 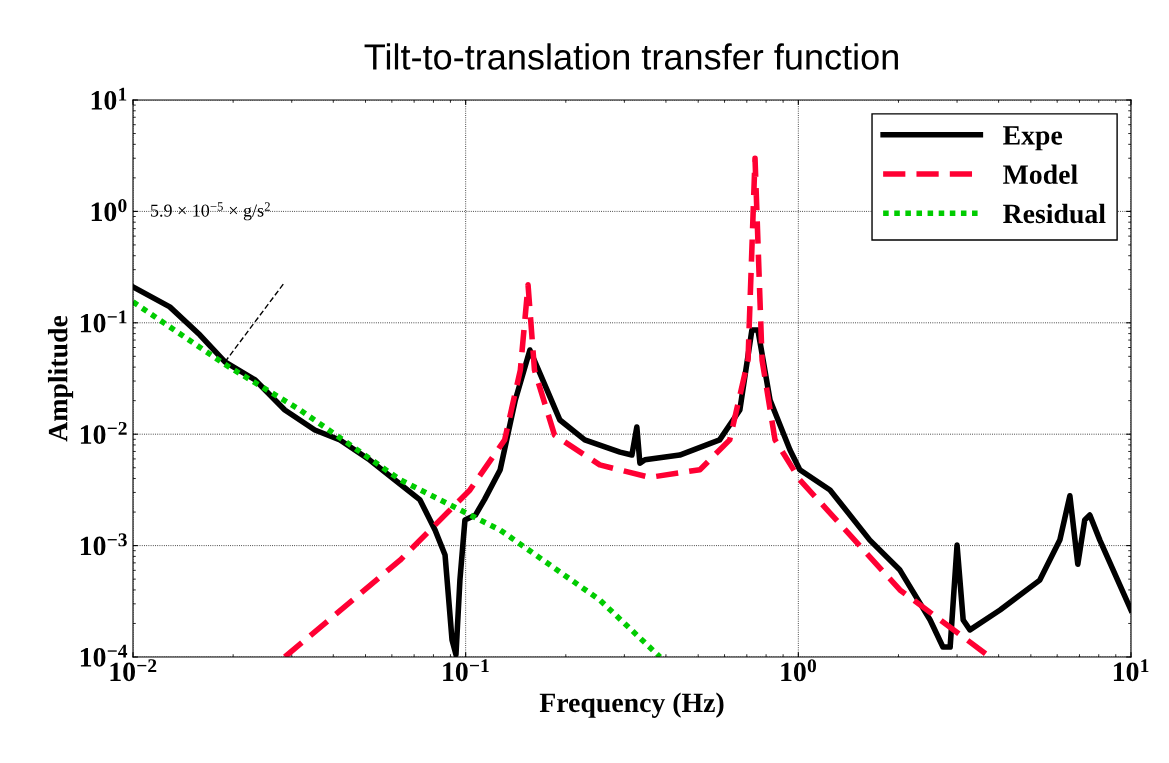 What do you see at coordinates (1054, 213) in the screenshot?
I see `legend-label: Residual` at bounding box center [1054, 213].